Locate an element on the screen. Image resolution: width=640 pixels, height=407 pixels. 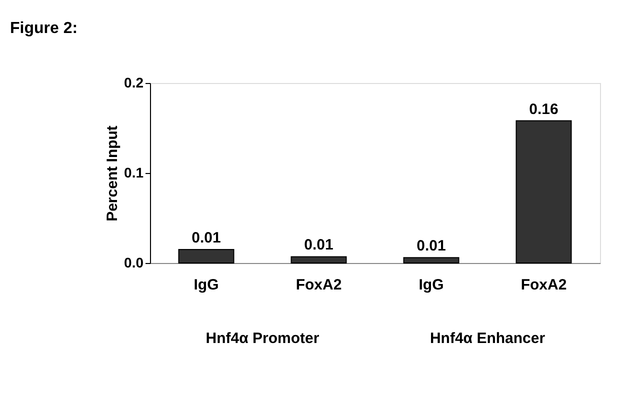
chart-title: Figure 2: is located at coordinates (44, 28).